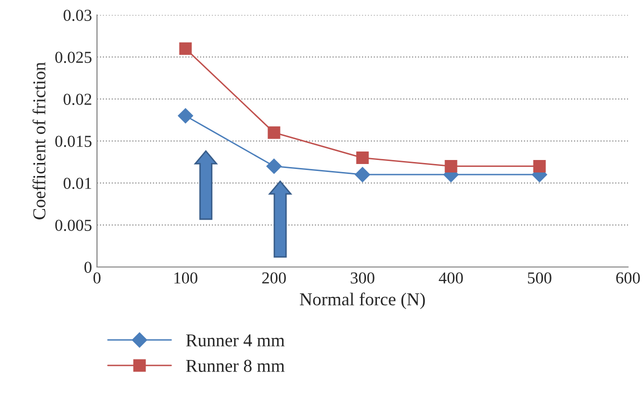 Image resolution: width=643 pixels, height=403 pixels. I want to click on y-tick-label: 0.02, so click(78, 100).